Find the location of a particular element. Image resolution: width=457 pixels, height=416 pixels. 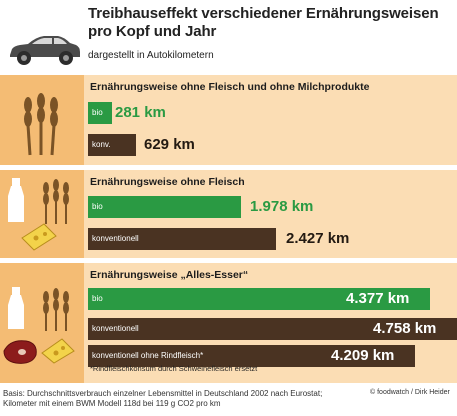

steak-icon is located at coordinates (20, 352).